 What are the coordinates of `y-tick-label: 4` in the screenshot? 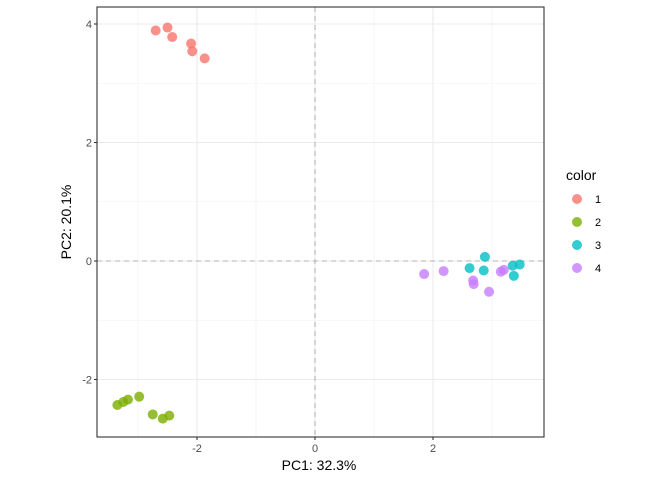 It's located at (89, 25).